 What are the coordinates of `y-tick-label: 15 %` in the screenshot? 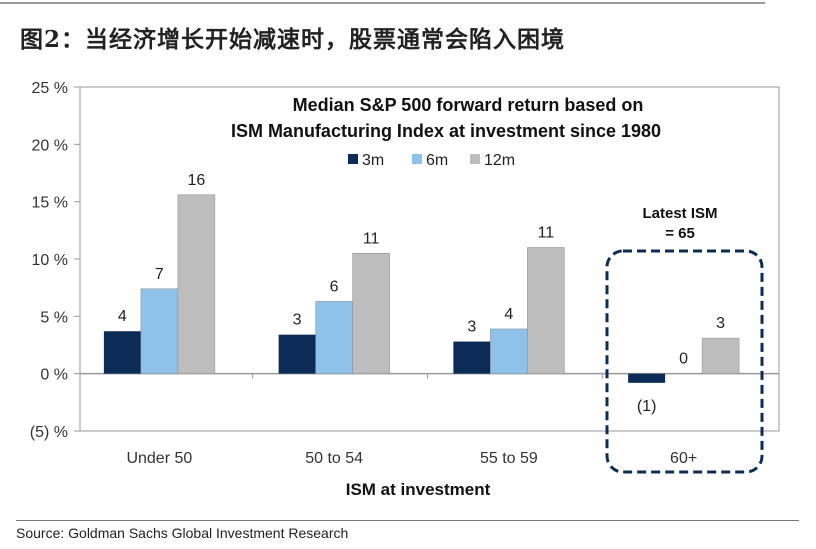 It's located at (50, 203).